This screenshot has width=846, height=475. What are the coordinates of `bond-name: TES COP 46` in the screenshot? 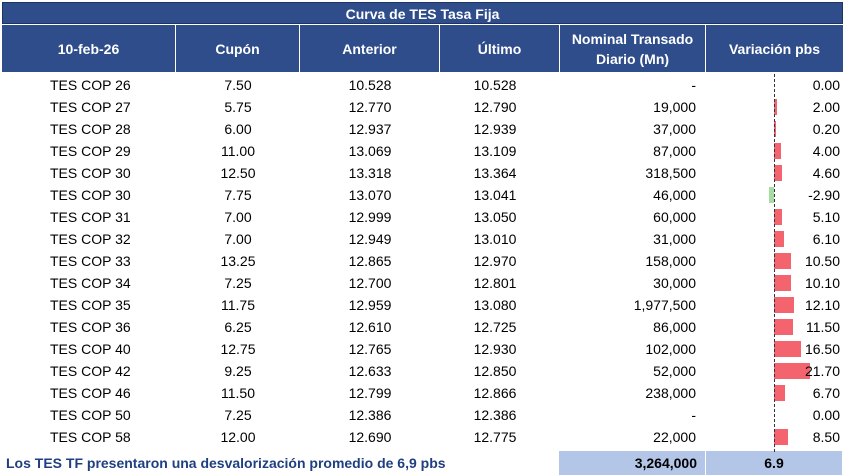 It's located at (90, 393).